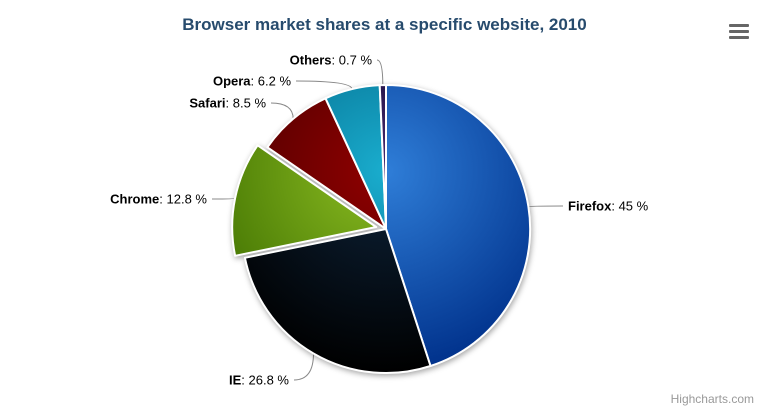  Describe the element at coordinates (382, 156) in the screenshot. I see `pie-slice-others` at that location.